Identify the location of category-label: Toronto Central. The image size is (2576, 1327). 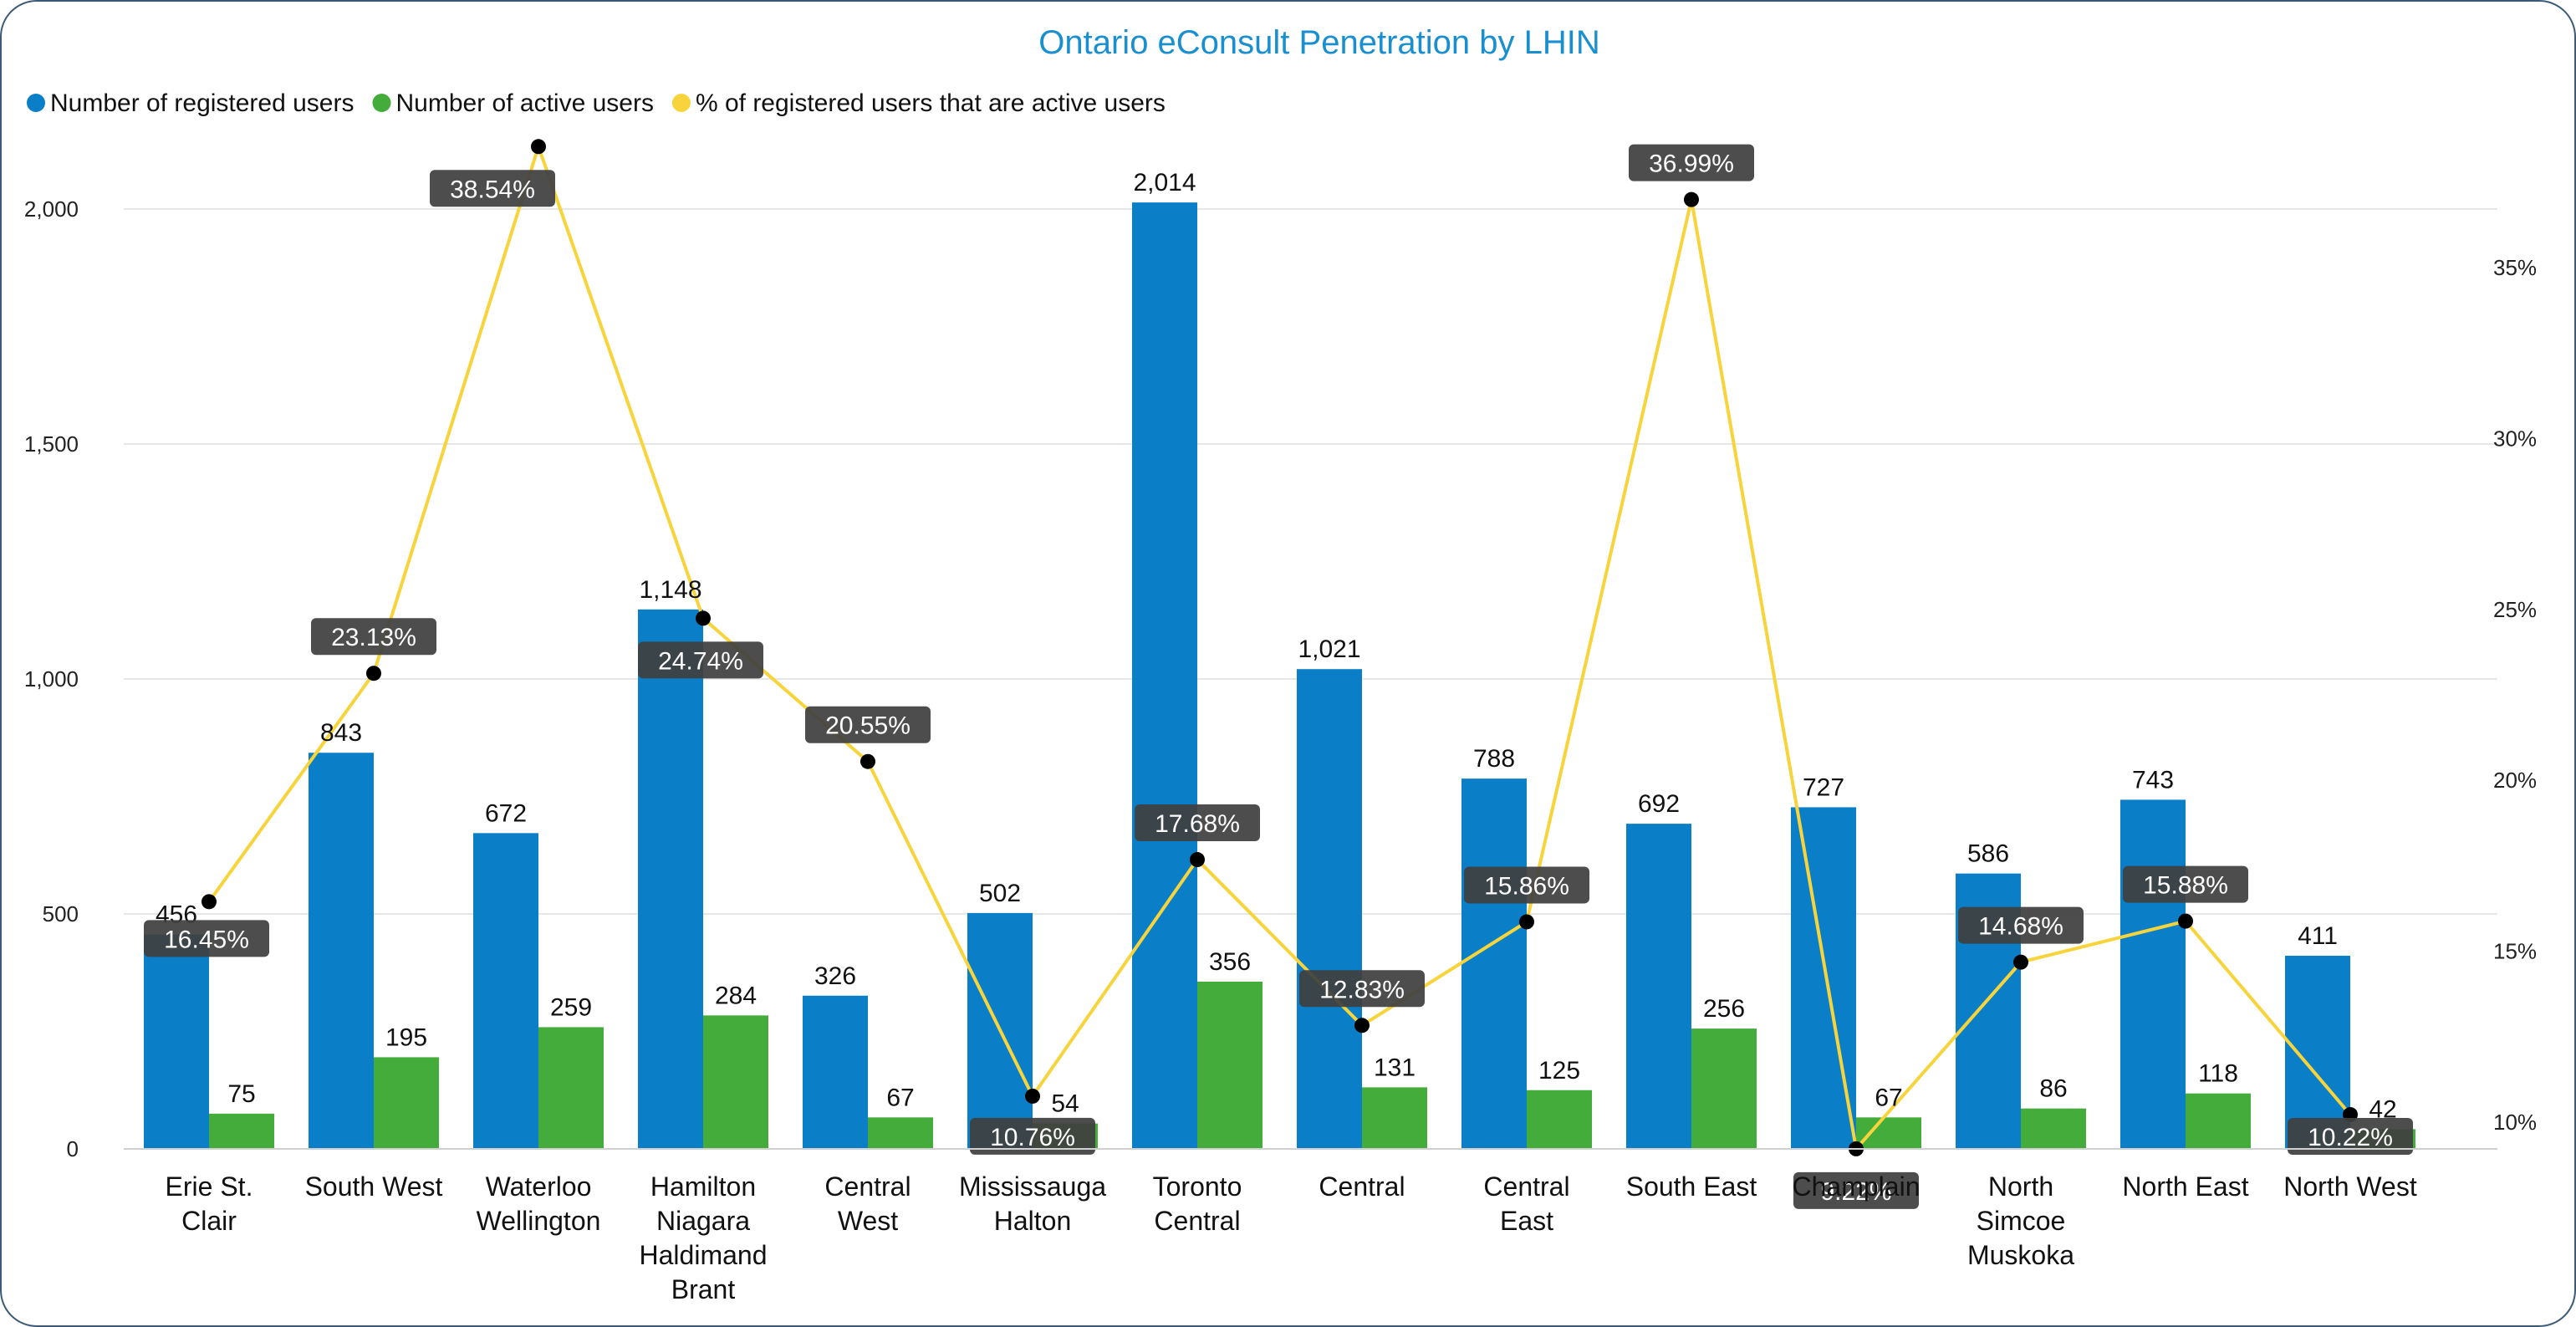
(1198, 1203).